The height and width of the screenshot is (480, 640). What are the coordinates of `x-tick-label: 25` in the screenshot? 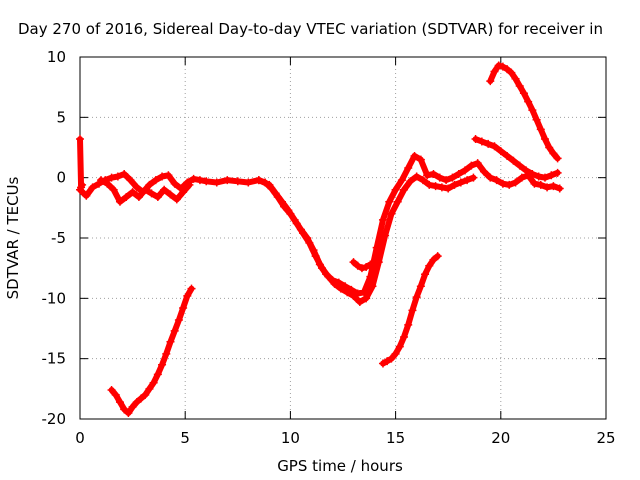 It's located at (605, 438).